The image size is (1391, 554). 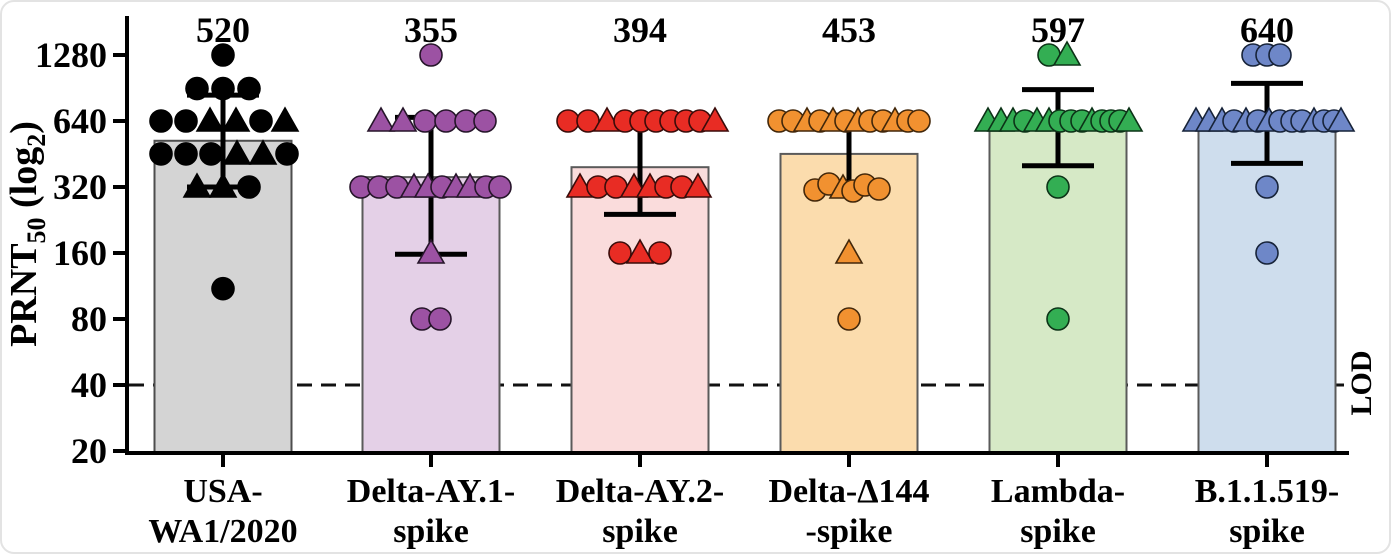 I want to click on x-category-label: Delta-Δ144, so click(x=848, y=491).